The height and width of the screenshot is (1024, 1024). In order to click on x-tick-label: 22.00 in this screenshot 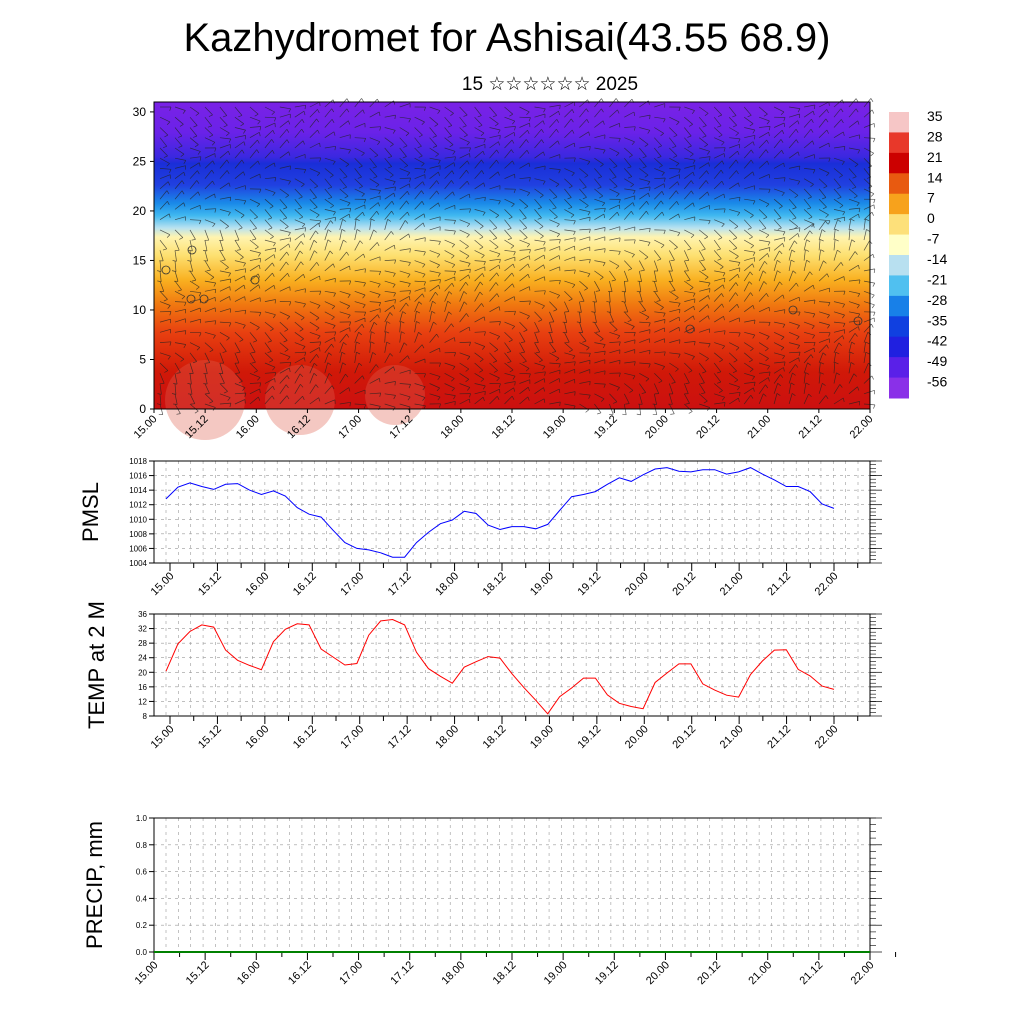, I will do `click(827, 737)`.